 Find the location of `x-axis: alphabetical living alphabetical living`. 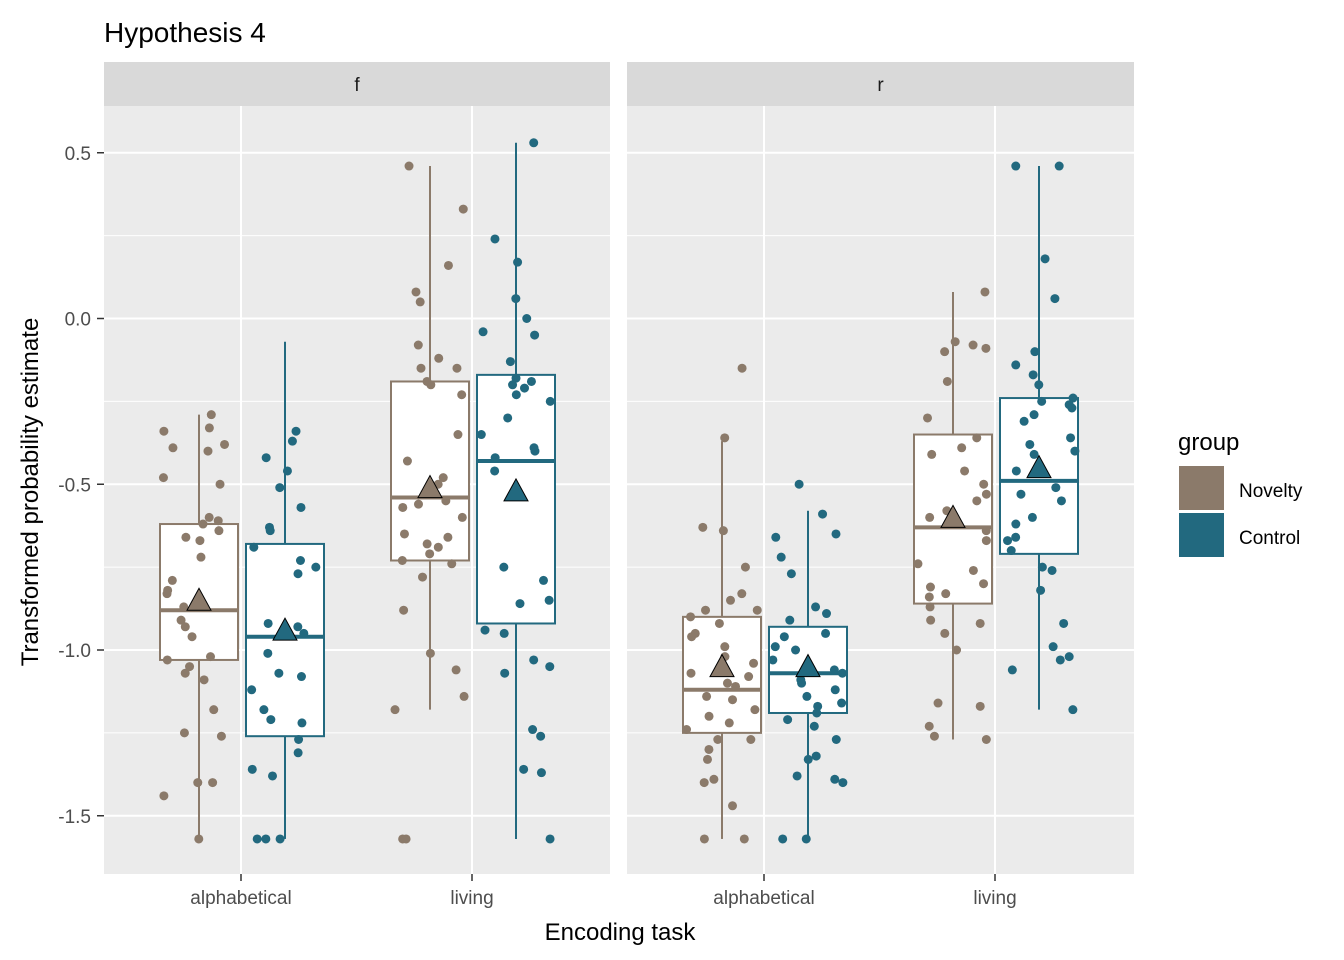

x-axis: alphabetical living alphabetical living is located at coordinates (603, 891).